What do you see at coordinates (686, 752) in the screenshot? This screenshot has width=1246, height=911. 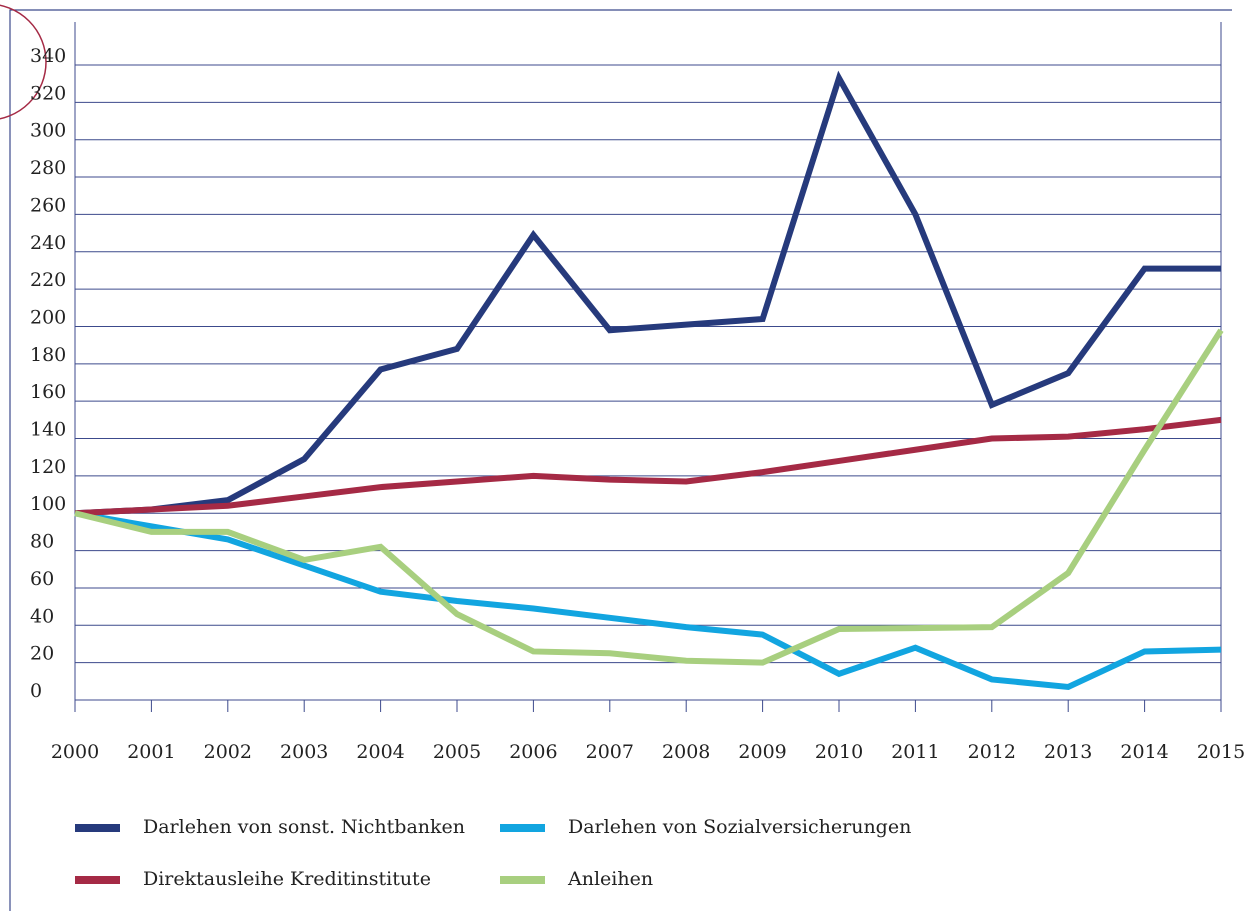 I see `x-tick-label: 2008` at bounding box center [686, 752].